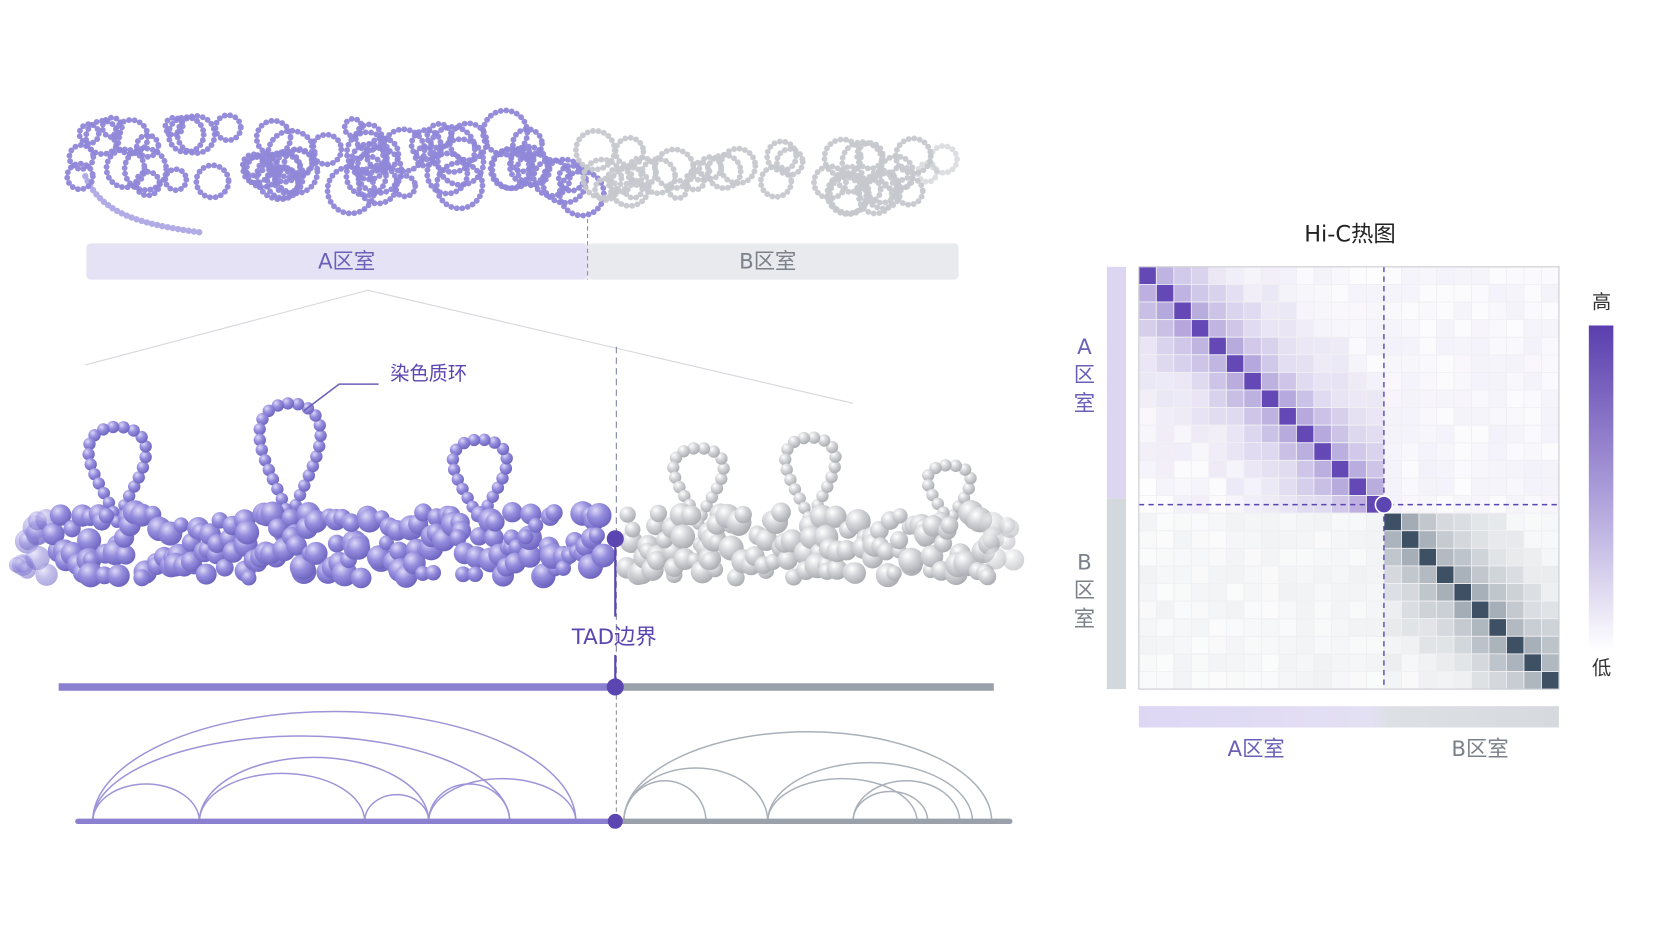 The height and width of the screenshot is (941, 1672). I want to click on contact-arc, so click(890, 806).